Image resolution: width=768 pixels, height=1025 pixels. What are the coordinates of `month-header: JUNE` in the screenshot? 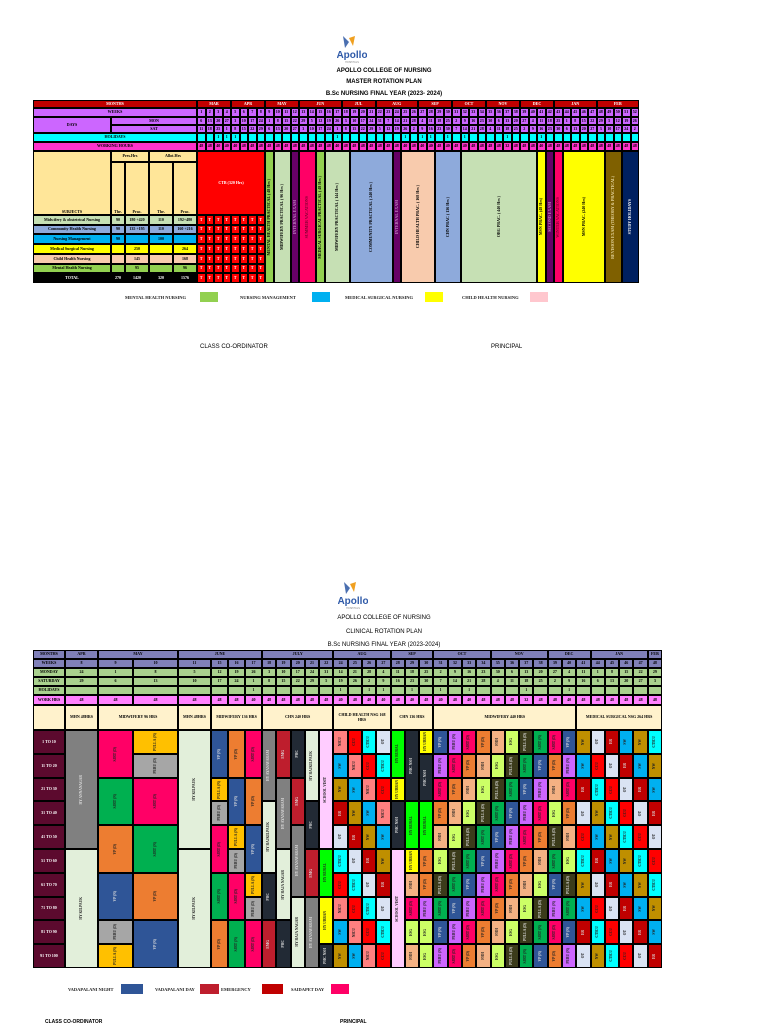 It's located at (220, 654).